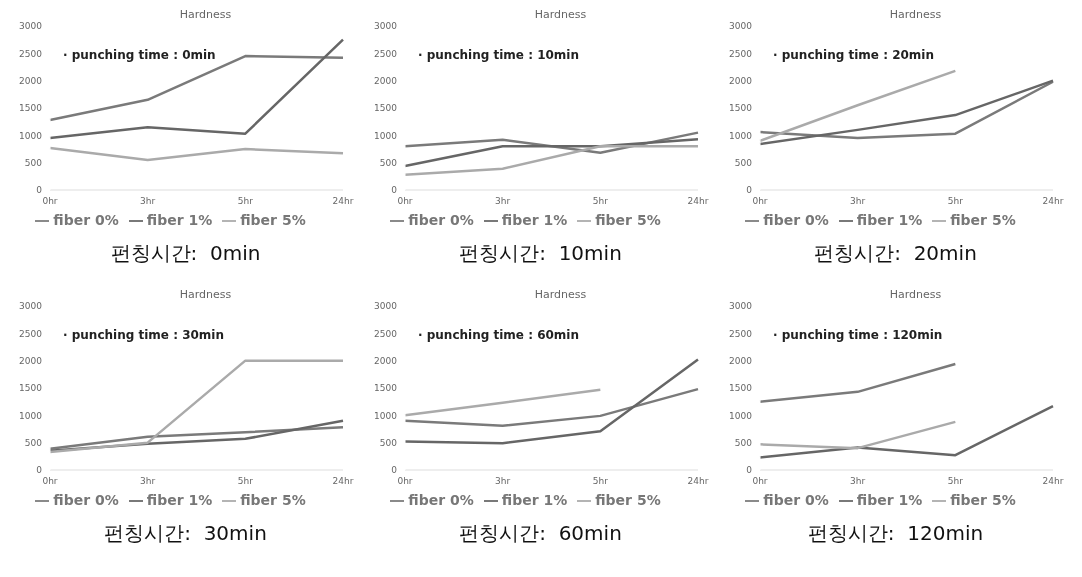  I want to click on annotation: · punching time : 20min, so click(853, 55).